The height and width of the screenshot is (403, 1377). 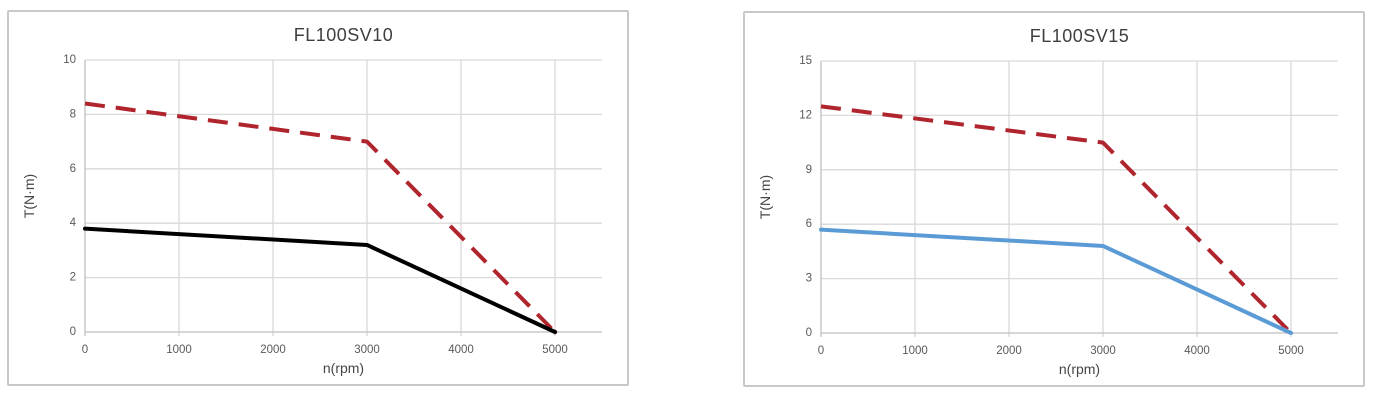 I want to click on y-tick-label: 8, so click(x=73, y=114).